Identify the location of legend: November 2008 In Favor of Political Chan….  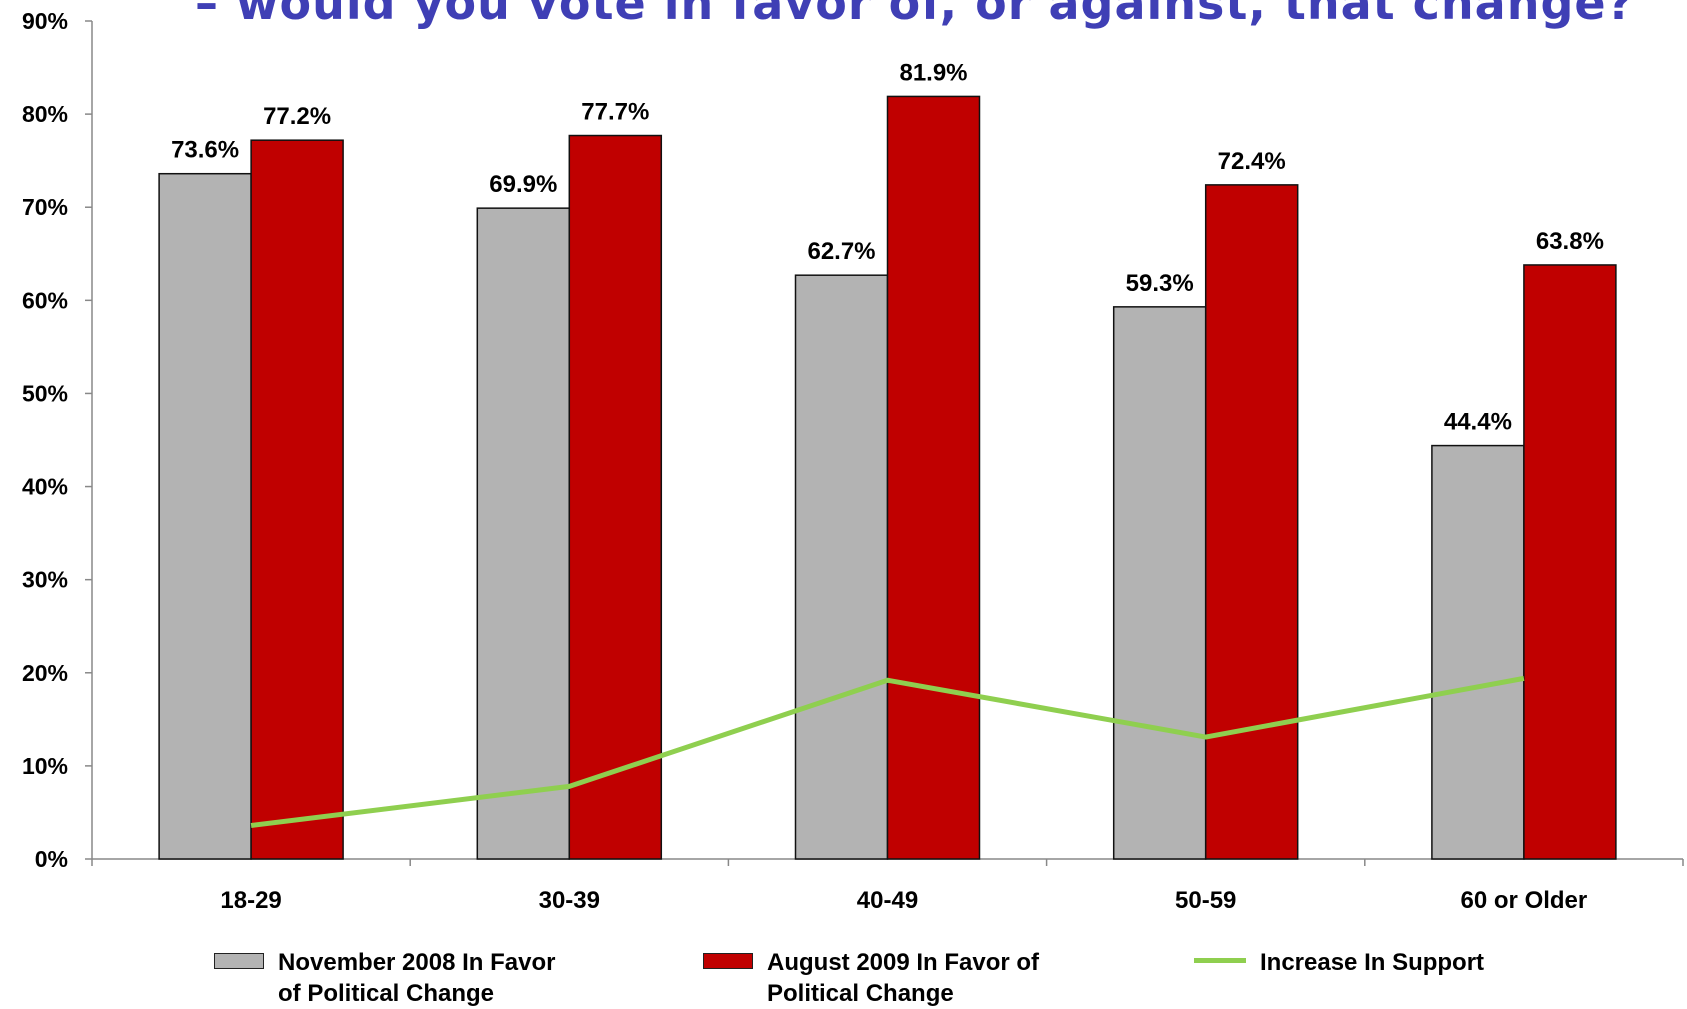
(843, 978).